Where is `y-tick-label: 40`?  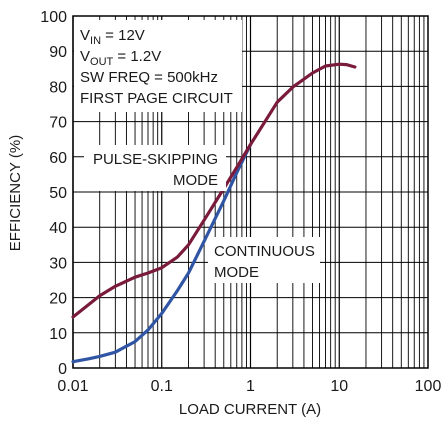 y-tick-label: 40 is located at coordinates (58, 228).